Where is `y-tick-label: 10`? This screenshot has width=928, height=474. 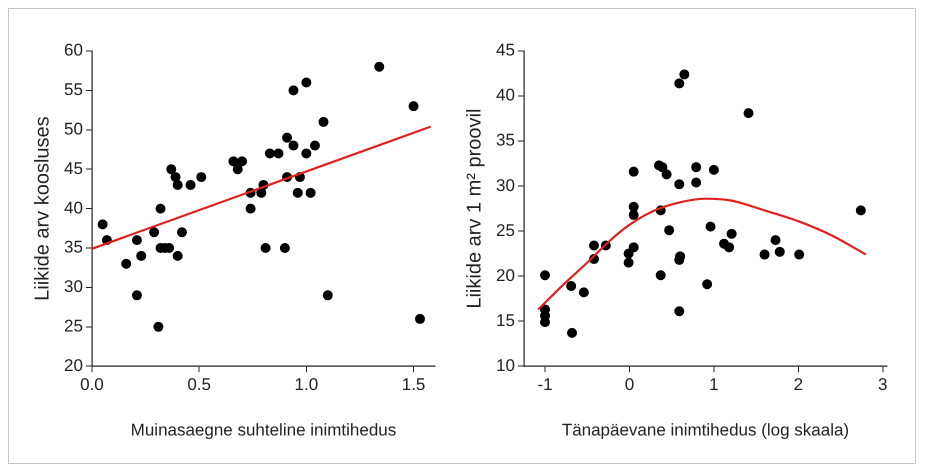
y-tick-label: 10 is located at coordinates (505, 365).